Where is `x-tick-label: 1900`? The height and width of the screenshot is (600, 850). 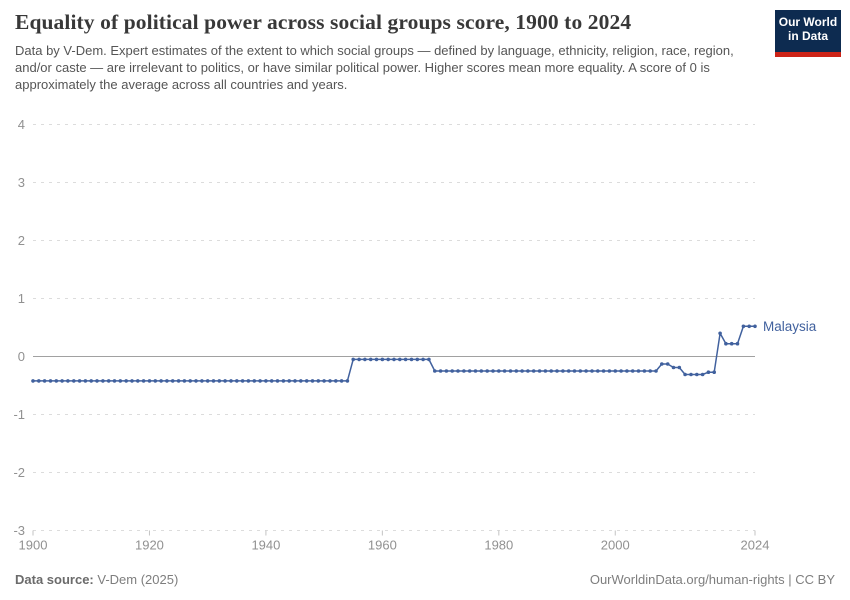 x-tick-label: 1900 is located at coordinates (33, 545).